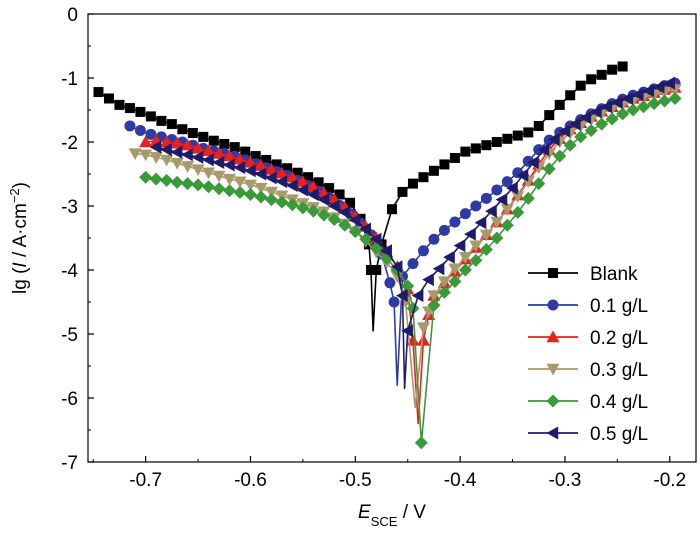  What do you see at coordinates (588, 354) in the screenshot?
I see `legend: Blank 0.1 g/L 0.2 g/L 0.3 g/L 0.4 g/L 0.5 g/L` at bounding box center [588, 354].